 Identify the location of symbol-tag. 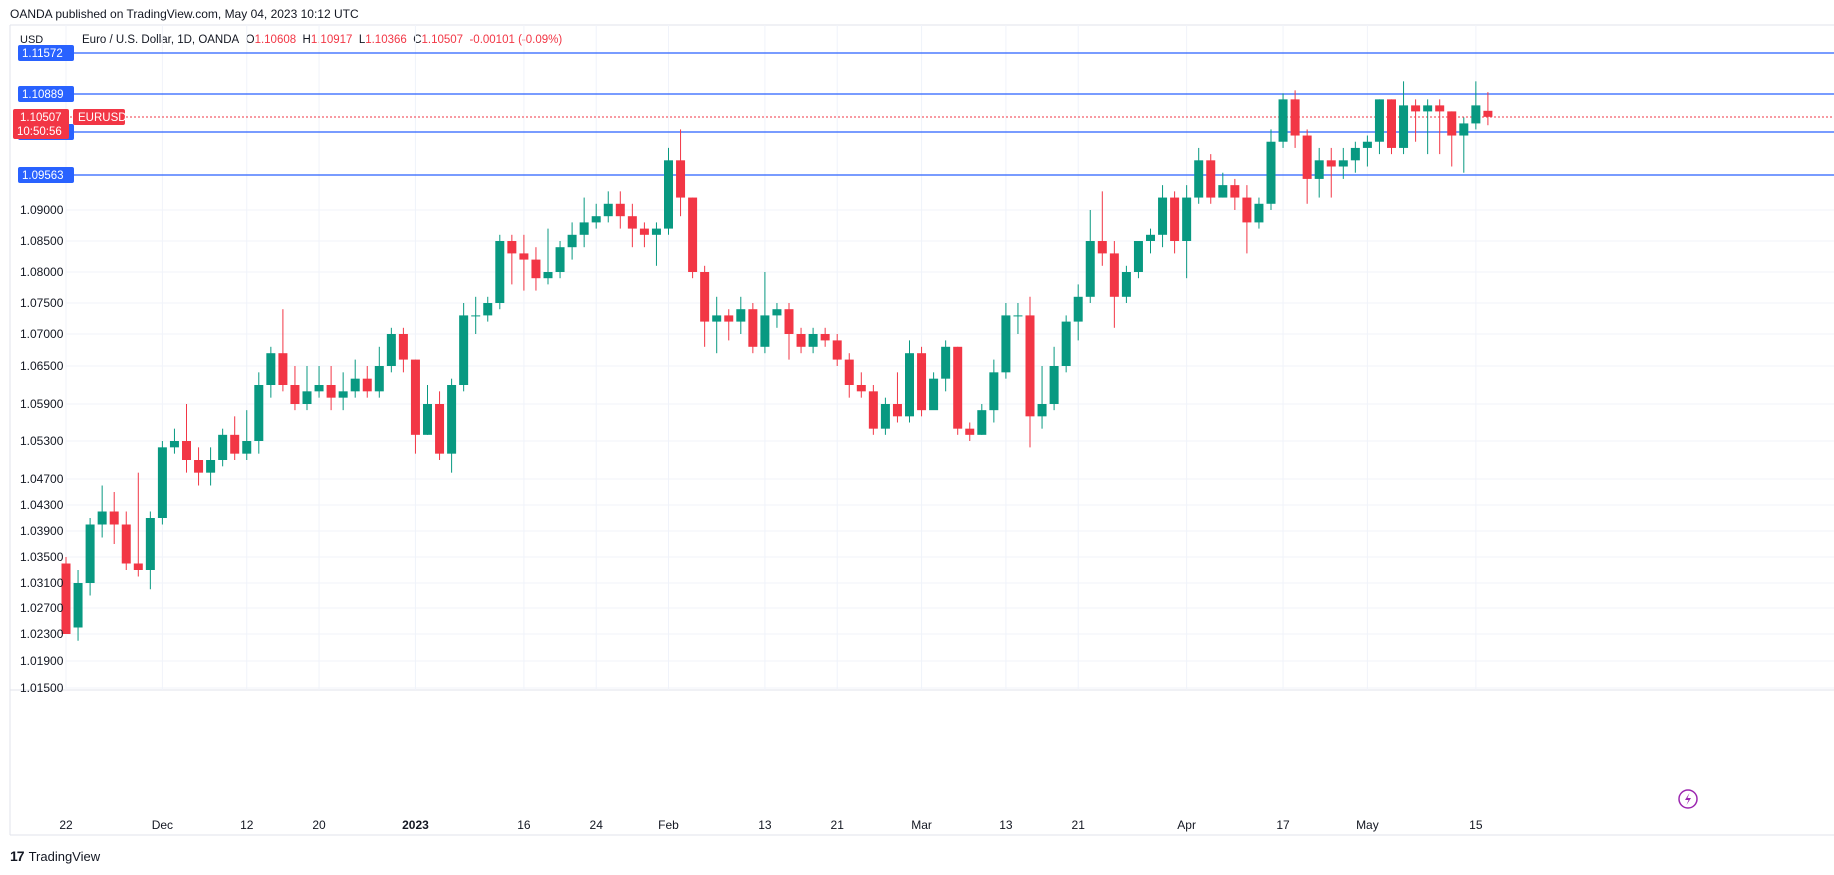
(99, 117).